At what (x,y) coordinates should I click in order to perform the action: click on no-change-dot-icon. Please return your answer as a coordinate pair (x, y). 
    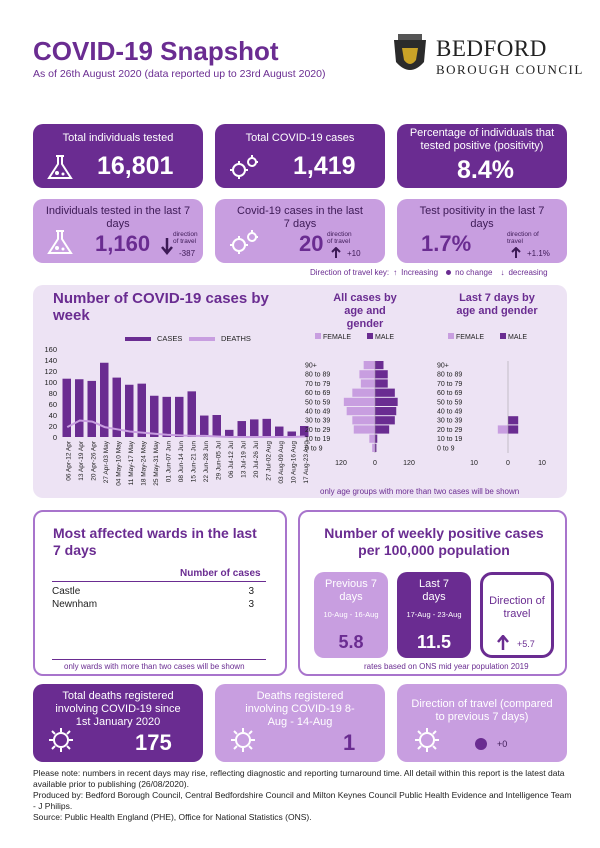
    Looking at the image, I should click on (481, 744).